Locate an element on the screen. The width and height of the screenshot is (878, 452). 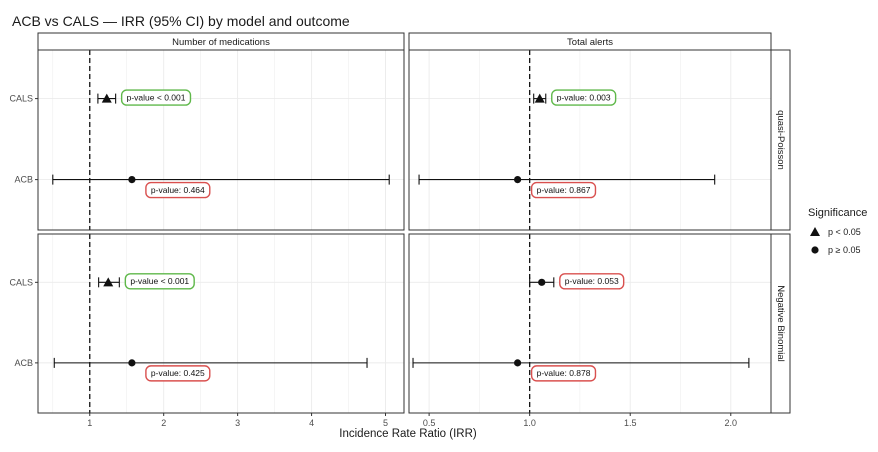
pvalue-label: p-value: 0.878 is located at coordinates (563, 373).